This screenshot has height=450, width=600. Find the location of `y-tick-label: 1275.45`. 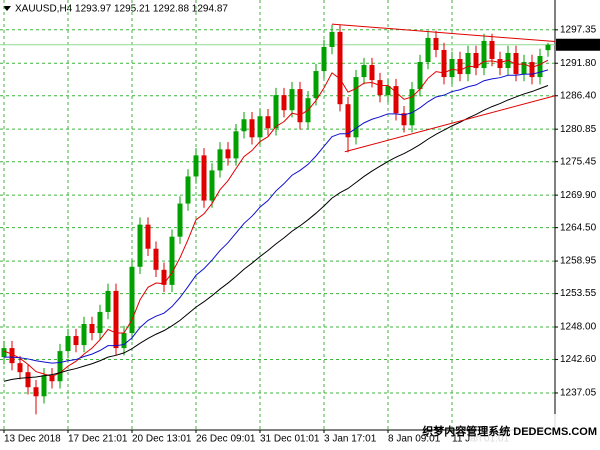

y-tick-label: 1275.45 is located at coordinates (578, 161).